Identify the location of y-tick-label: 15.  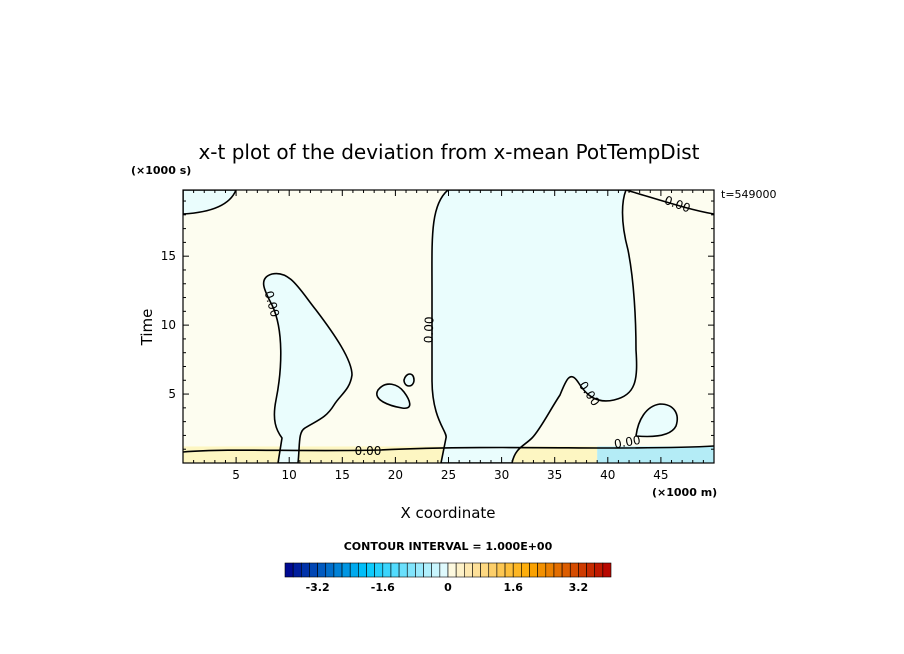
(168, 256).